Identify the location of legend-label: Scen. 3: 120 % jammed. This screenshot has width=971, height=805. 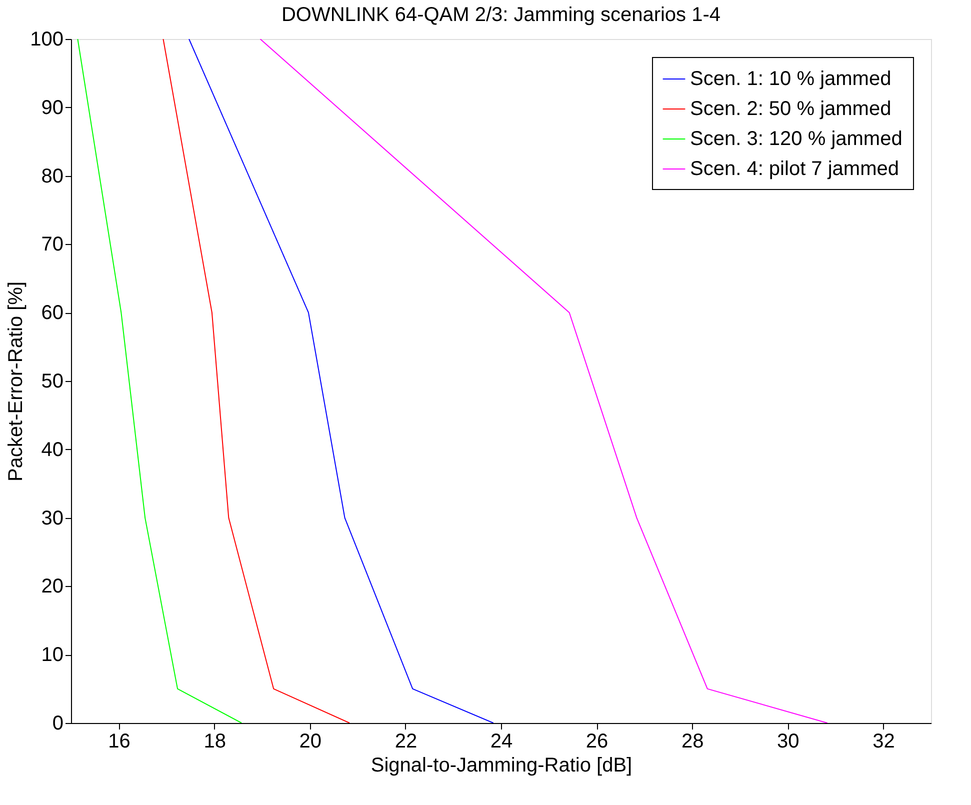
(796, 139).